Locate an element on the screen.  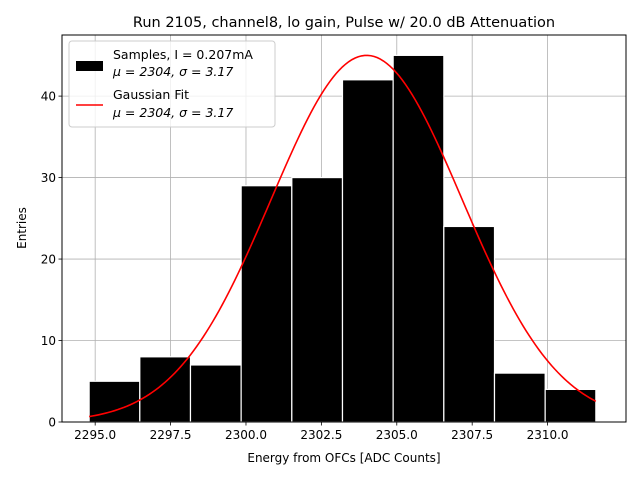
x-tick-label: 2297.5 is located at coordinates (171, 435).